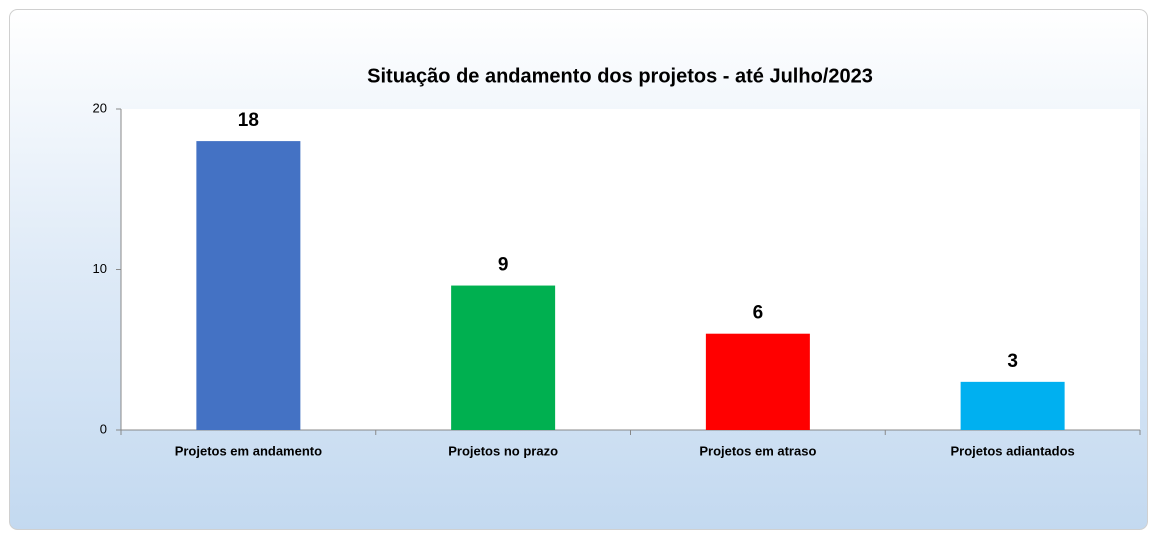 This screenshot has height=540, width=1156. Describe the element at coordinates (503, 450) in the screenshot. I see `x-tick-label: Projetos no prazo` at that location.